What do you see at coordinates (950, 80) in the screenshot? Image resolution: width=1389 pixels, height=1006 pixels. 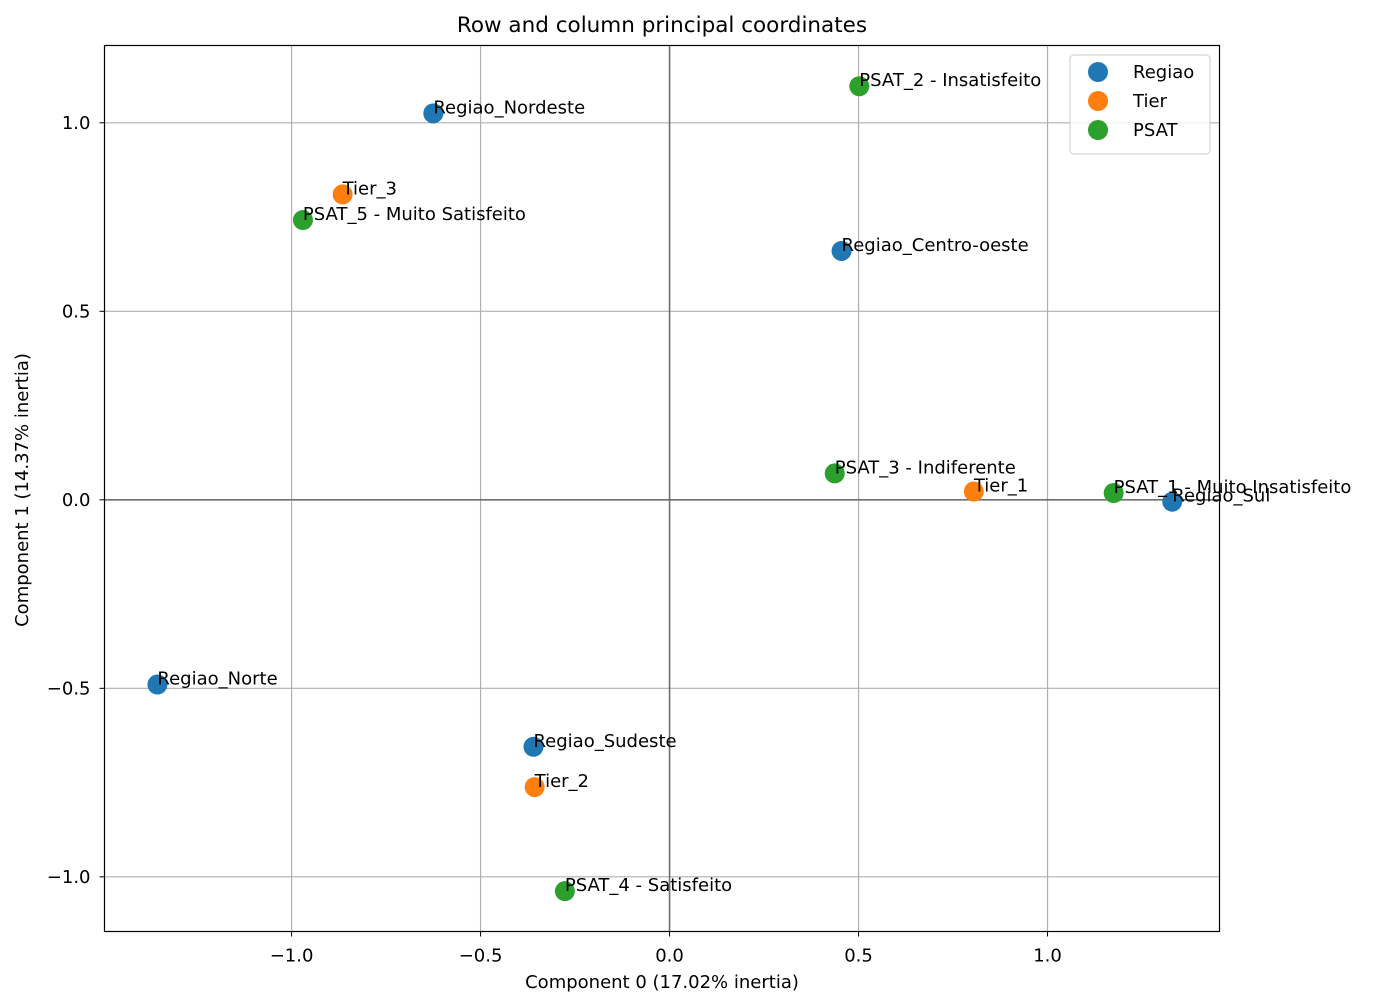 I see `point-label: PSAT_2 - Insatisfeito` at bounding box center [950, 80].